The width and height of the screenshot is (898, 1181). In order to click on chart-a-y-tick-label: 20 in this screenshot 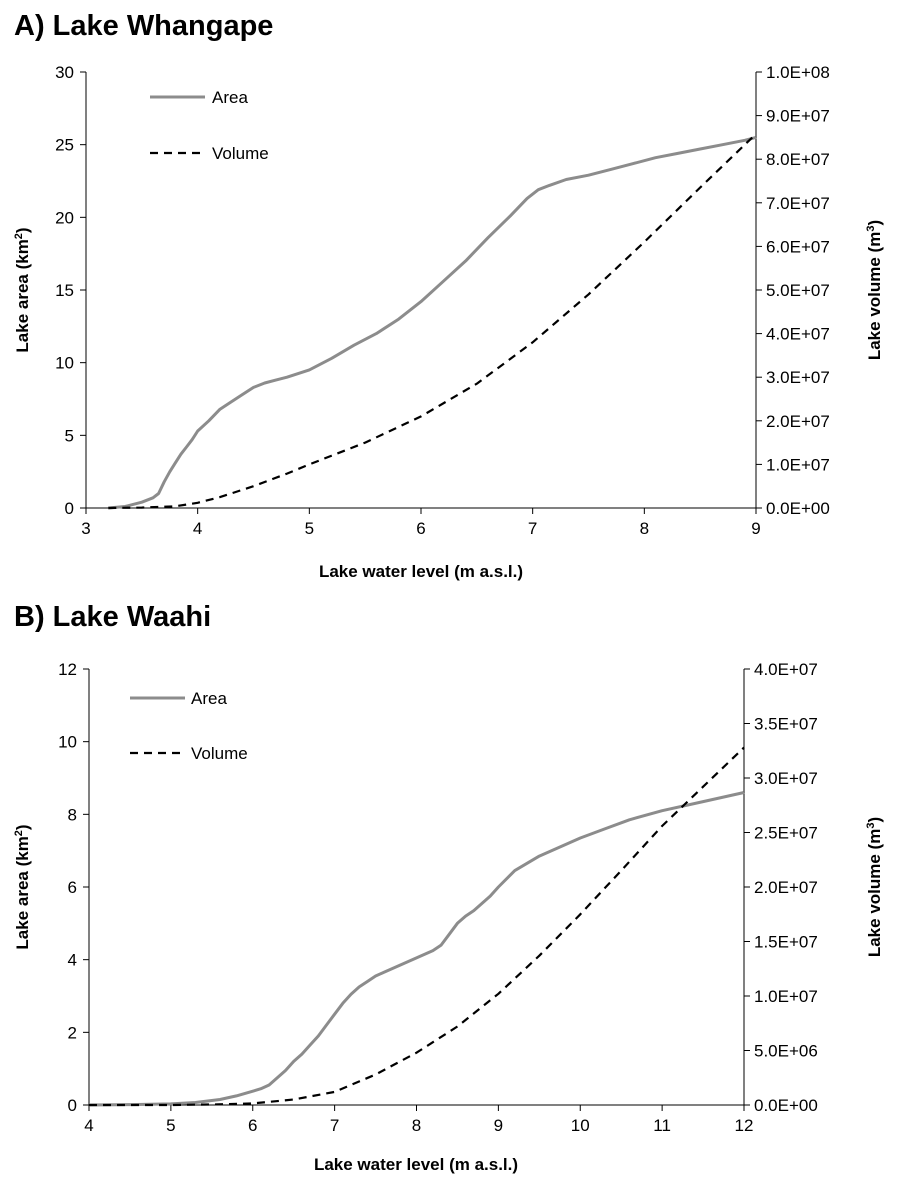, I will do `click(64, 217)`.